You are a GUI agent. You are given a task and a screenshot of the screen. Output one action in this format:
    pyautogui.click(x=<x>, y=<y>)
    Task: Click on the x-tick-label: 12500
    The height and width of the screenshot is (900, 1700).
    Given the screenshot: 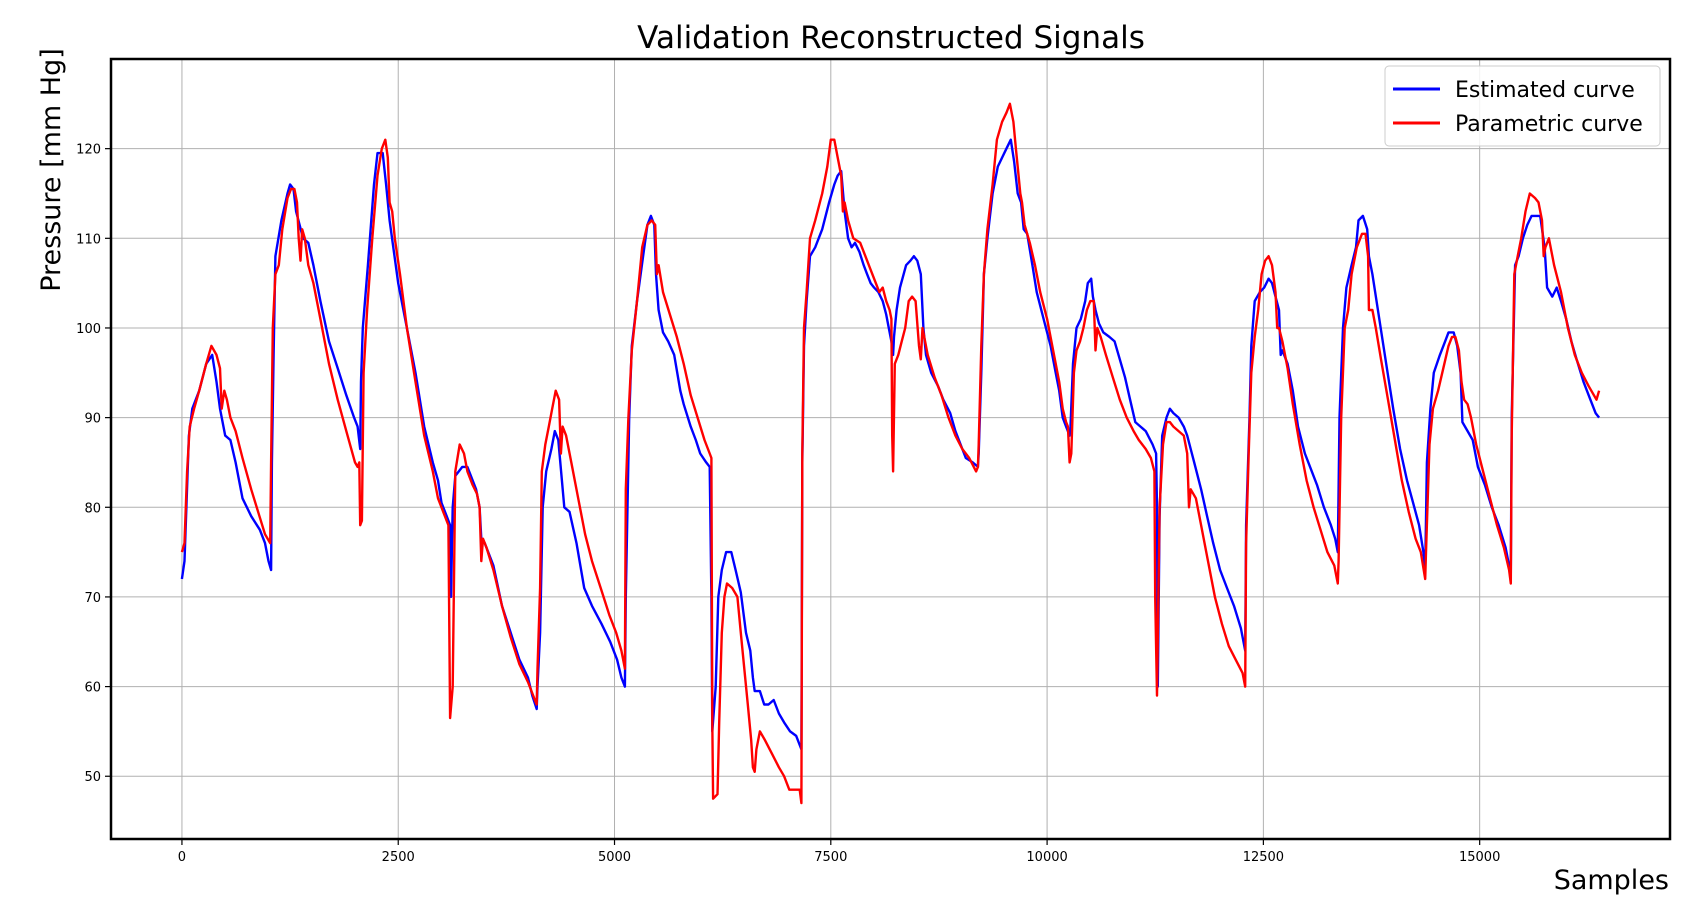 What is the action you would take?
    pyautogui.click(x=1263, y=857)
    